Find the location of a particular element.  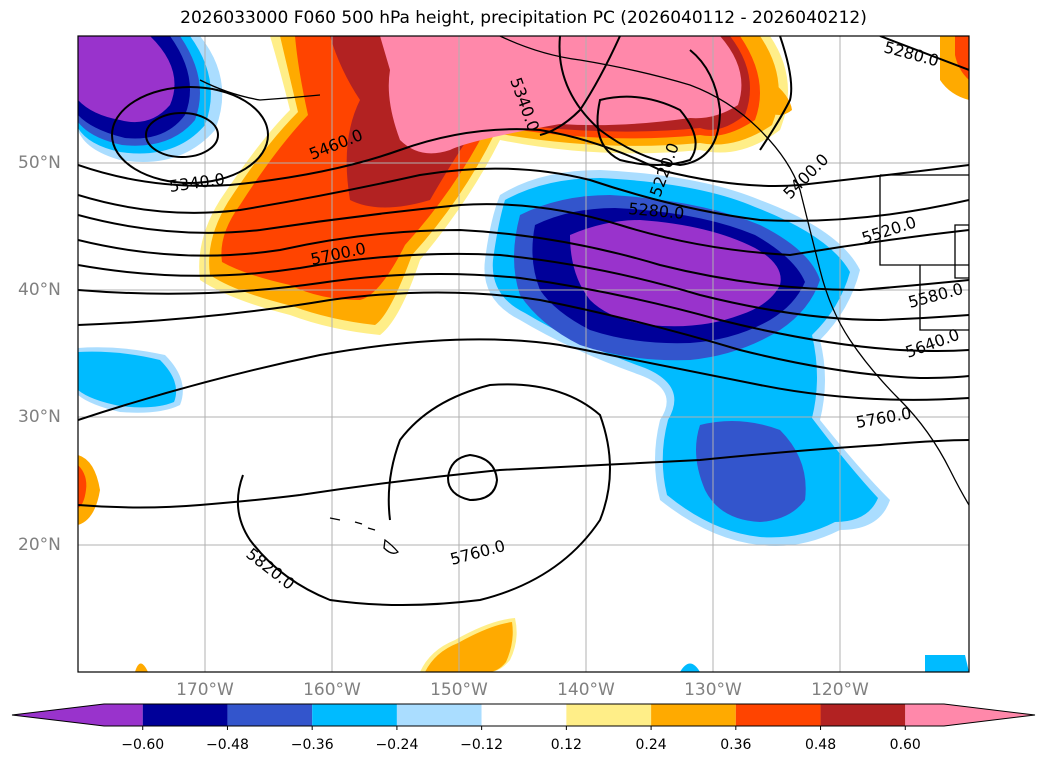

colorbar-tick-label: 0.36 is located at coordinates (736, 745).